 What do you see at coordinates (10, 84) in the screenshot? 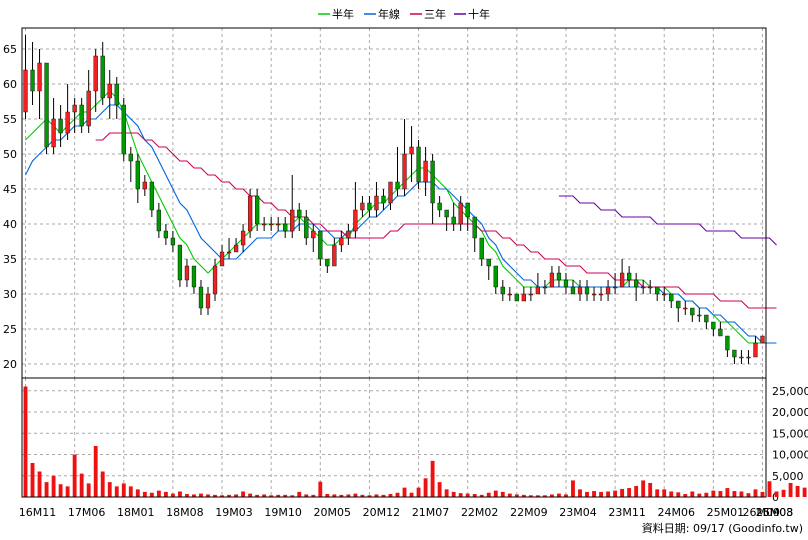
I see `price-tick-label: 60` at bounding box center [10, 84].